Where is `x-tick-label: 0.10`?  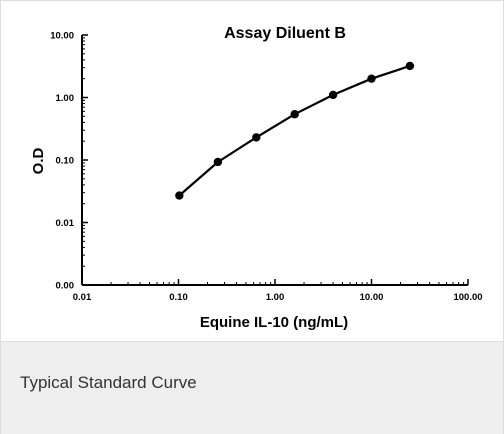
x-tick-label: 0.10 is located at coordinates (178, 297).